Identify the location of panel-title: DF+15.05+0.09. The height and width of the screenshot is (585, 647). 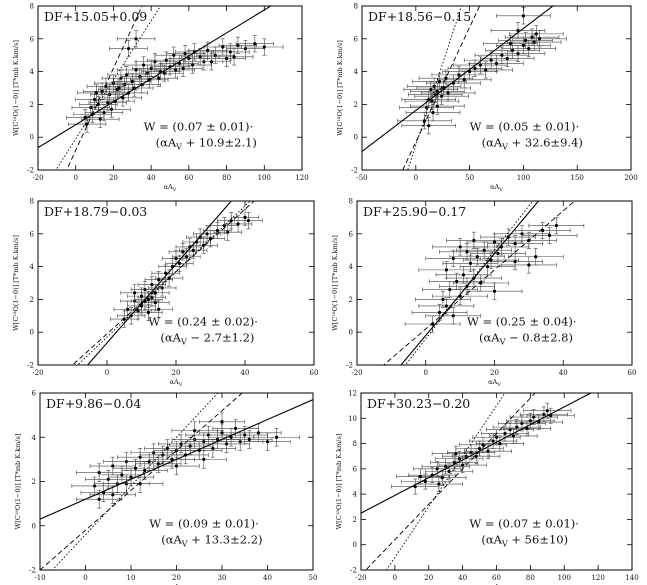
(95, 16).